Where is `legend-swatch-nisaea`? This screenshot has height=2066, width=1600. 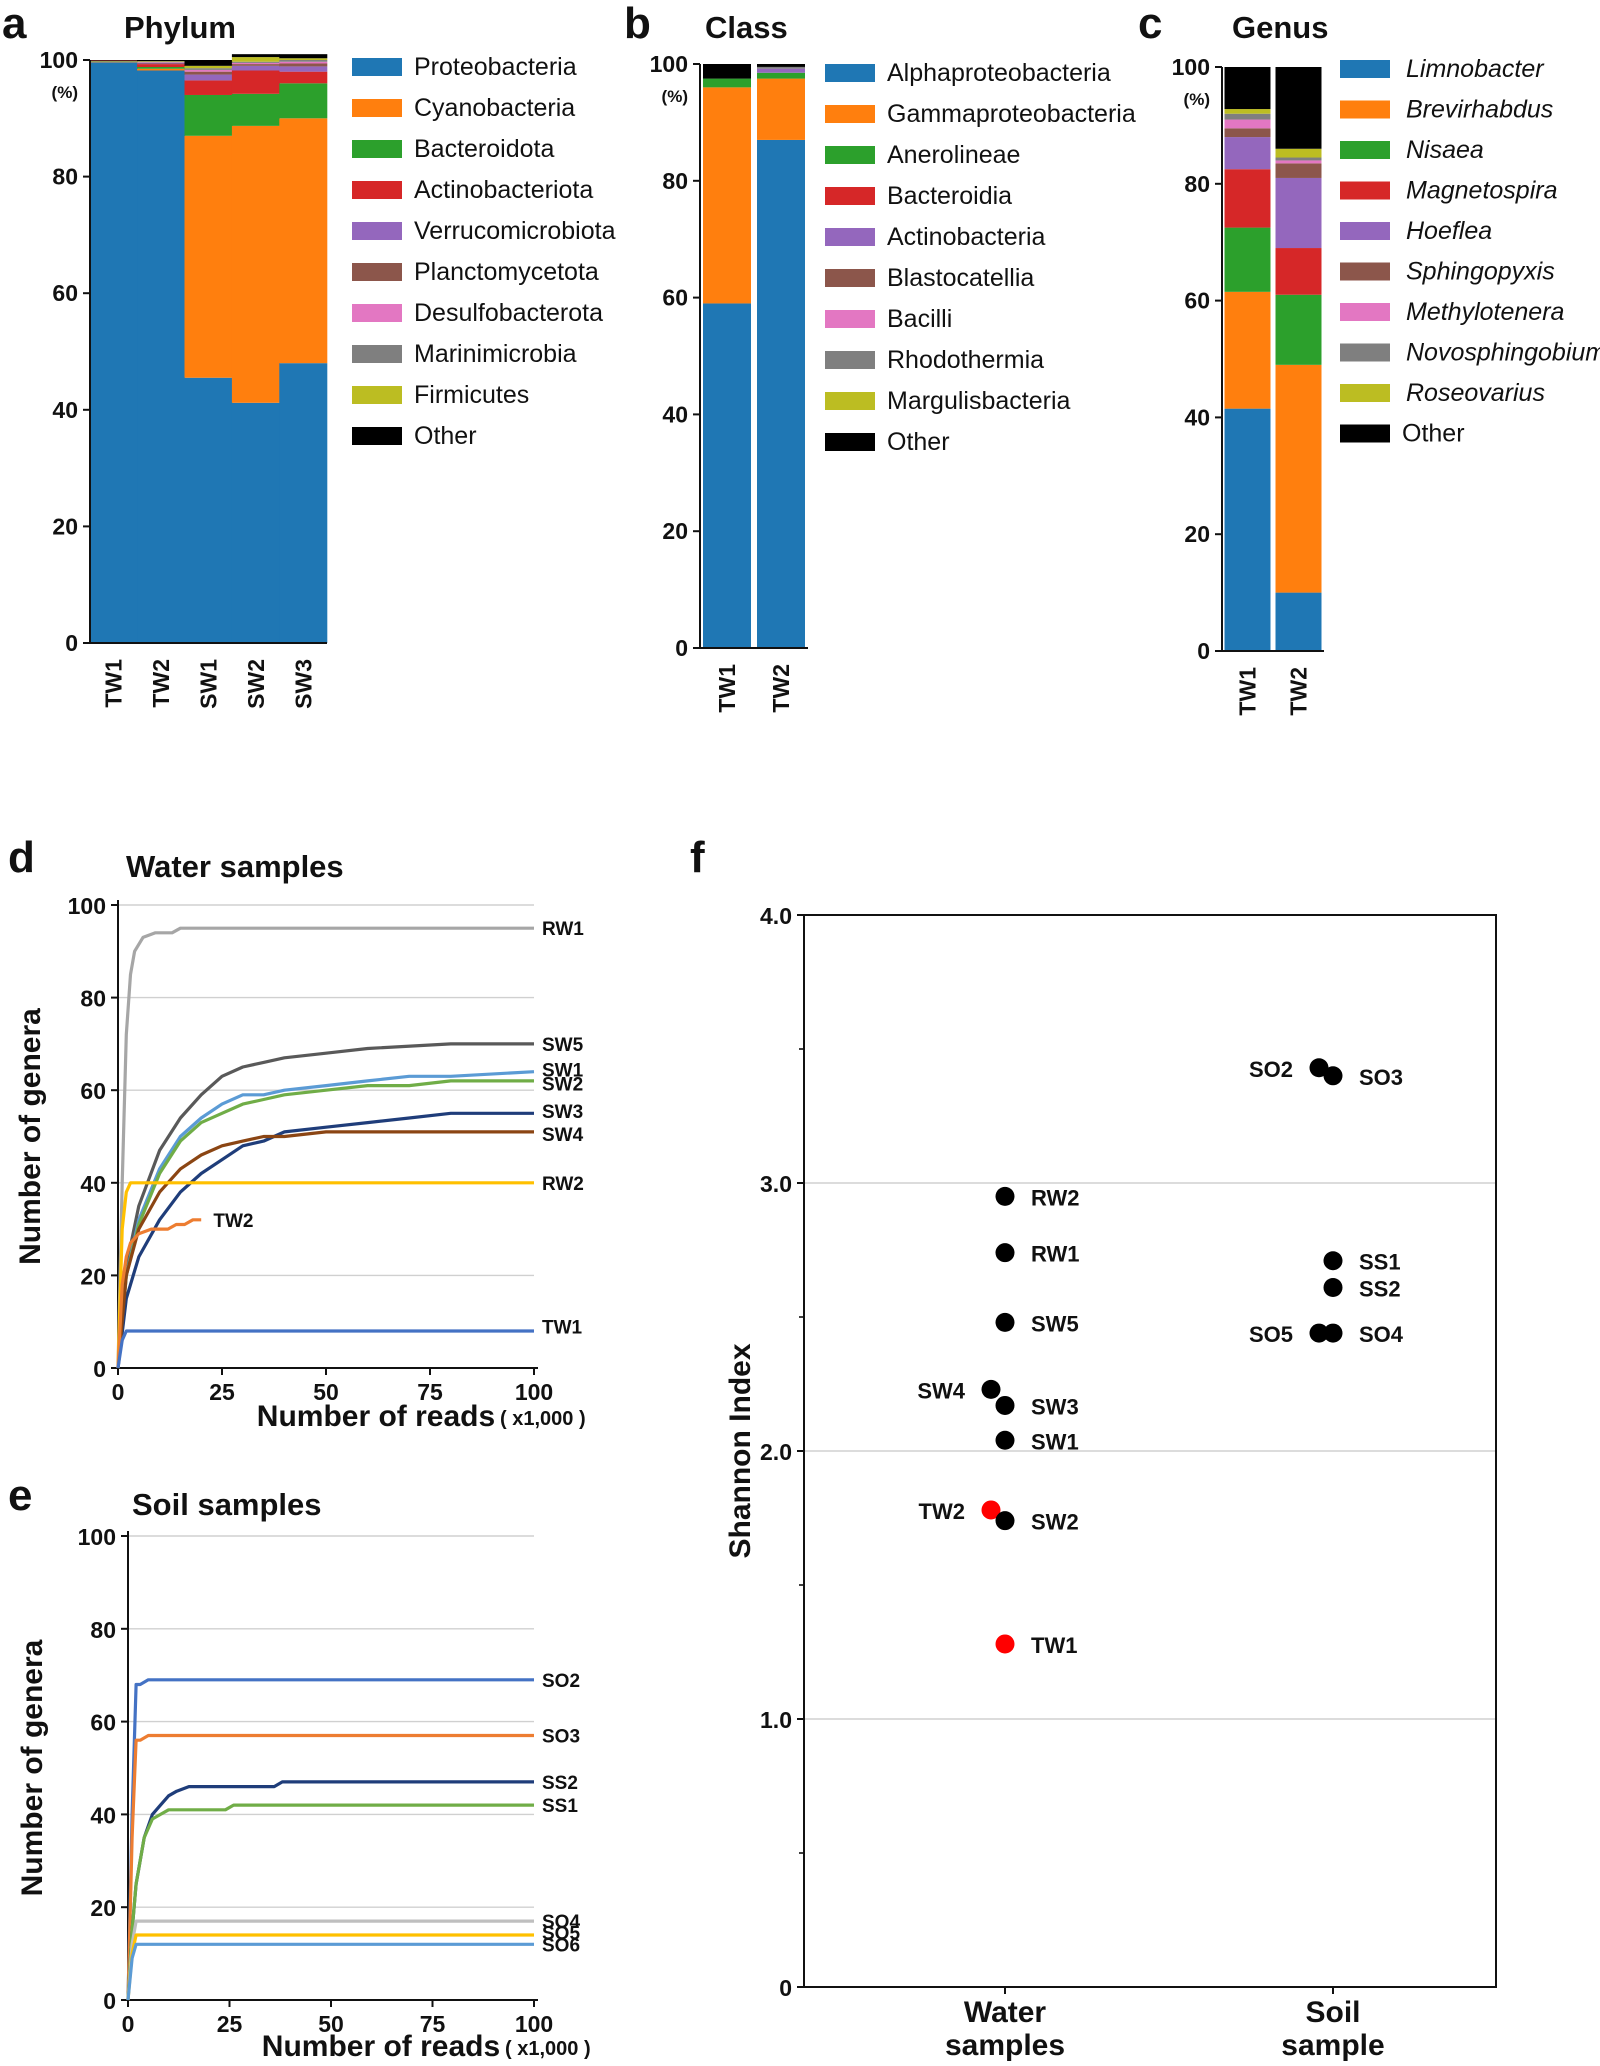
legend-swatch-nisaea is located at coordinates (1365, 150).